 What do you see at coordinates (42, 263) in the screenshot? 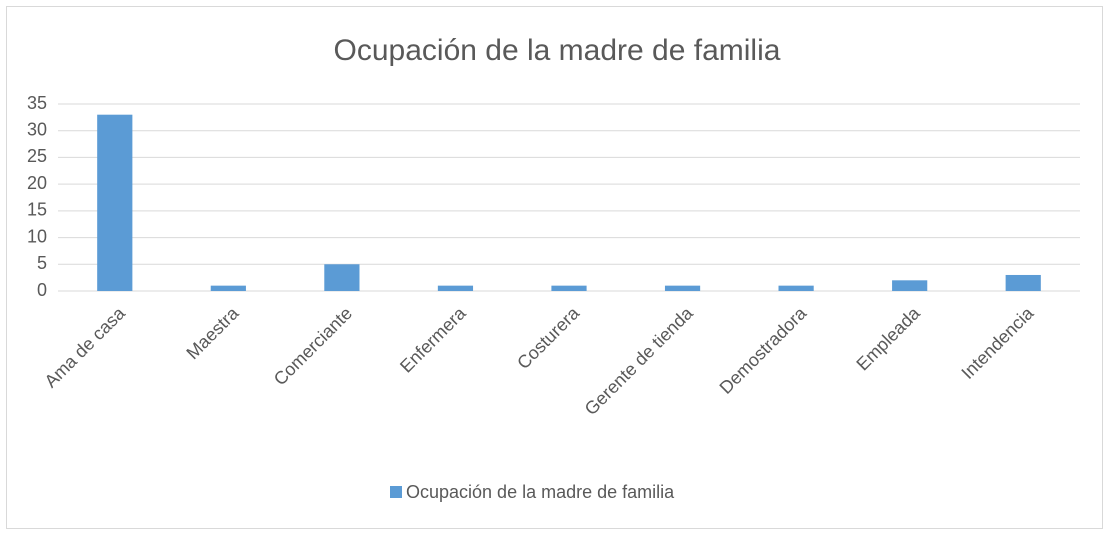
I see `y-tick-label: 5` at bounding box center [42, 263].